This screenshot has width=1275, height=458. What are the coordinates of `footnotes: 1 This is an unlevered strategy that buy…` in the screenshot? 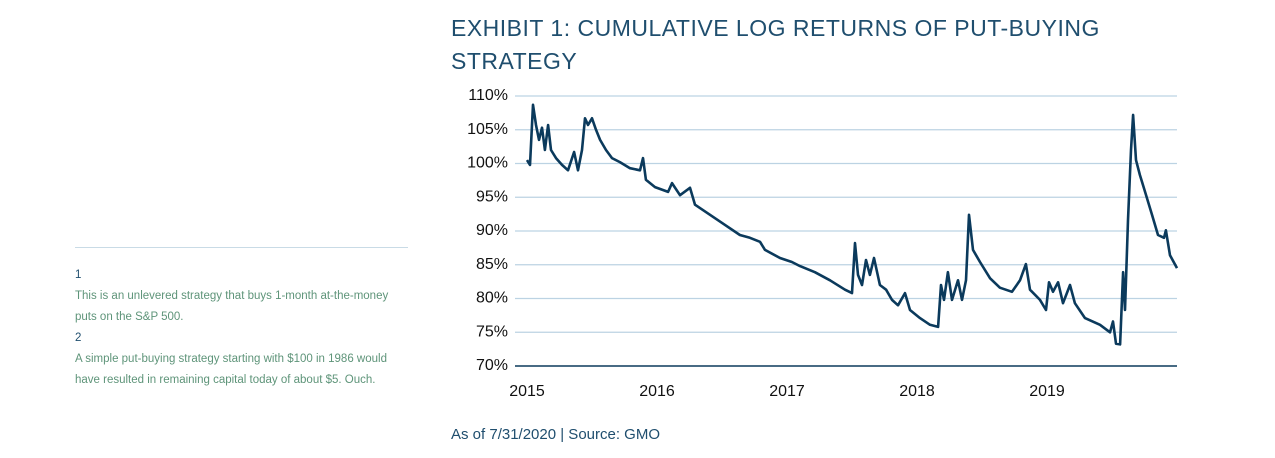 It's located at (241, 319).